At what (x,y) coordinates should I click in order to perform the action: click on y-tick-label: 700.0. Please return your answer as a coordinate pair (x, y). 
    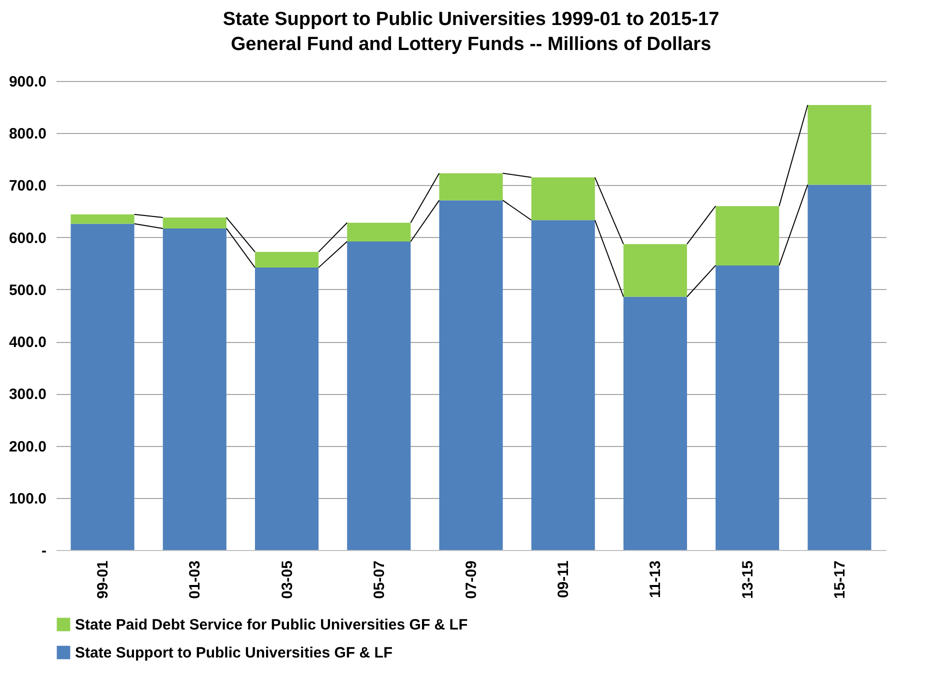
    Looking at the image, I should click on (27, 186).